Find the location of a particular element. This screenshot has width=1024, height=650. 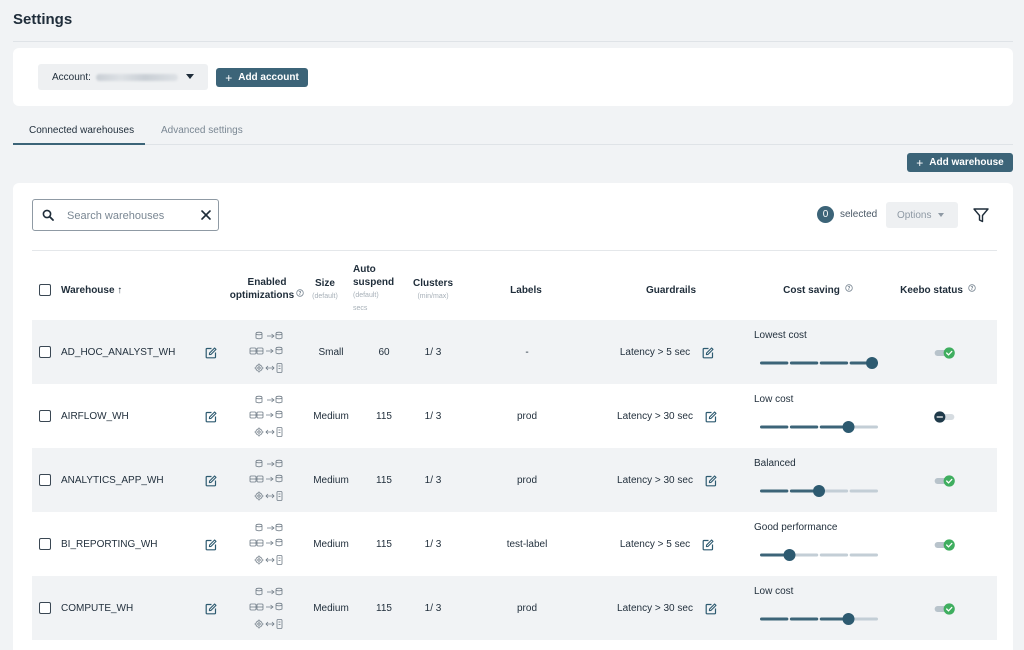

add-account-button: + Add account is located at coordinates (262, 77).